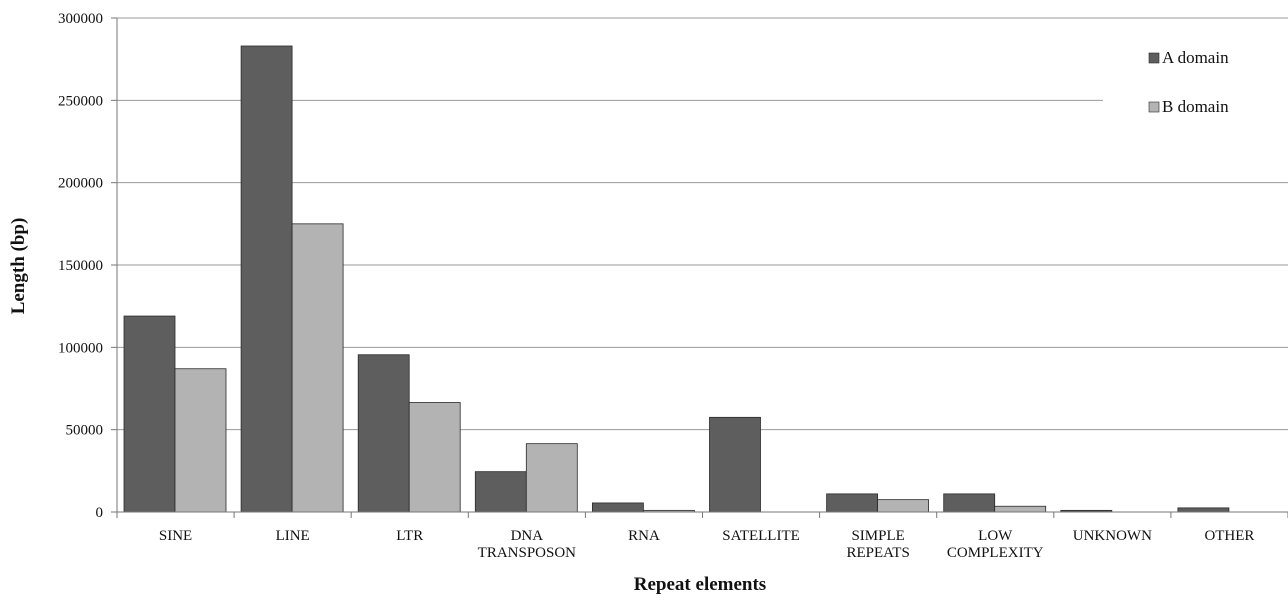 The image size is (1288, 602). What do you see at coordinates (760, 536) in the screenshot?
I see `x-tick-label: SATELLITE` at bounding box center [760, 536].